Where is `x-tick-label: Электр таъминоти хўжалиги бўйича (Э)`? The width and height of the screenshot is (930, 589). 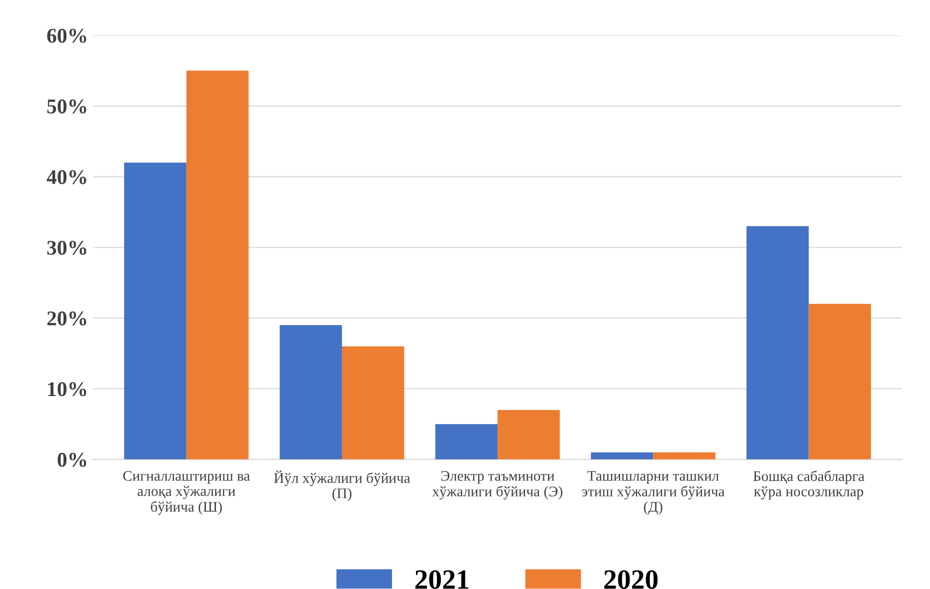
x-tick-label: Электр таъминоти хўжалиги бўйича (Э) is located at coordinates (497, 485).